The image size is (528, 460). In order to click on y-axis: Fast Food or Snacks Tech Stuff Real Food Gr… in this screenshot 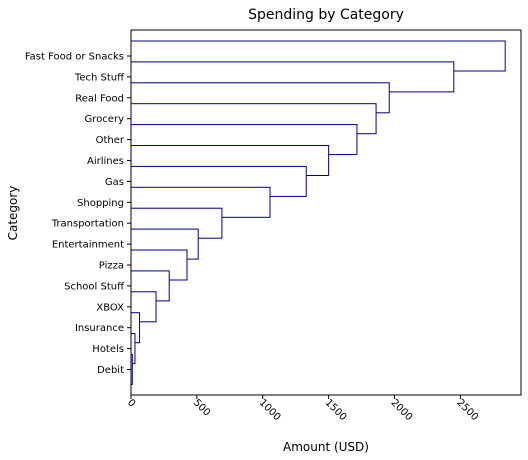, I will do `click(78, 214)`.